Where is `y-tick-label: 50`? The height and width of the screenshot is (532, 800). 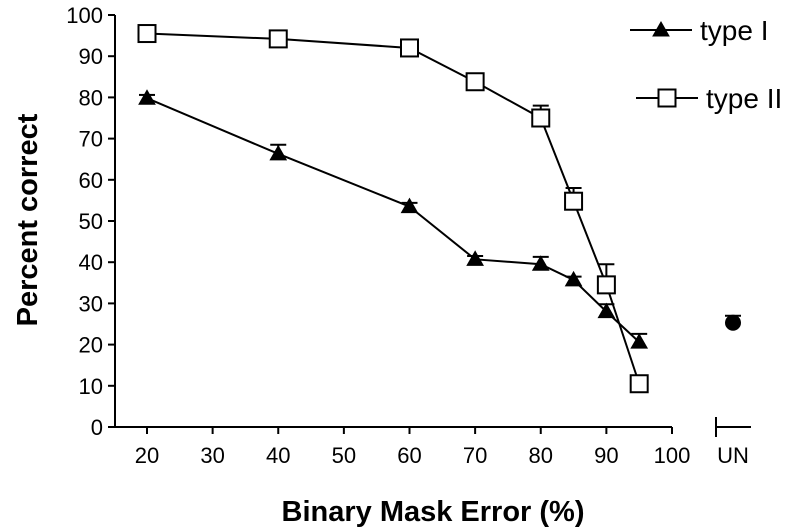 y-tick-label: 50 is located at coordinates (91, 221).